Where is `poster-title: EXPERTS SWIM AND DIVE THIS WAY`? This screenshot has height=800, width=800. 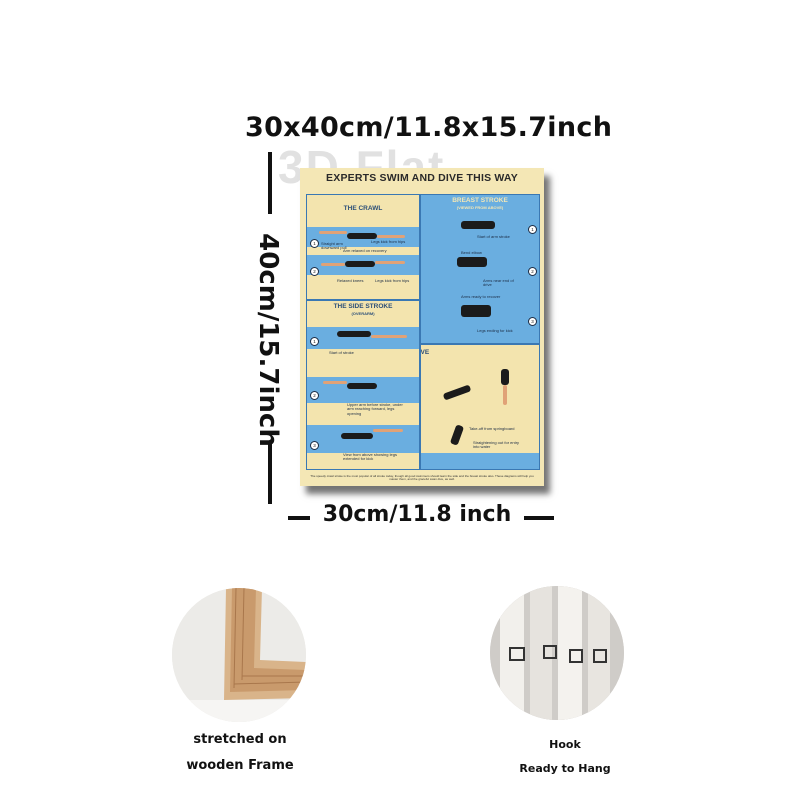
poster-title: EXPERTS SWIM AND DIVE THIS WAY is located at coordinates (422, 178).